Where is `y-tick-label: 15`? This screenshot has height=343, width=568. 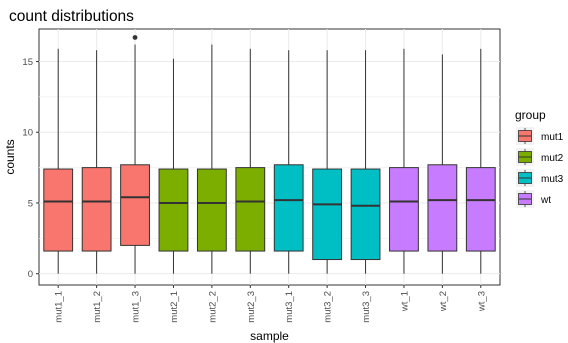 y-tick-label: 15 is located at coordinates (27, 62).